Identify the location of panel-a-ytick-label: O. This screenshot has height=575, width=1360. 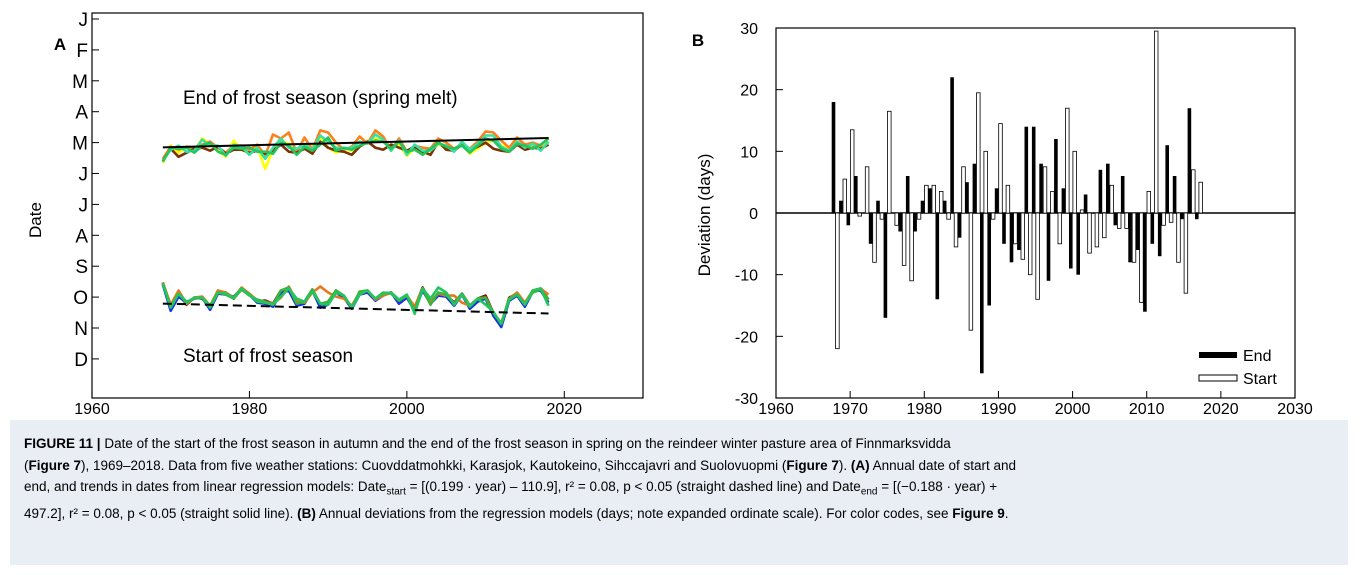
(80, 298).